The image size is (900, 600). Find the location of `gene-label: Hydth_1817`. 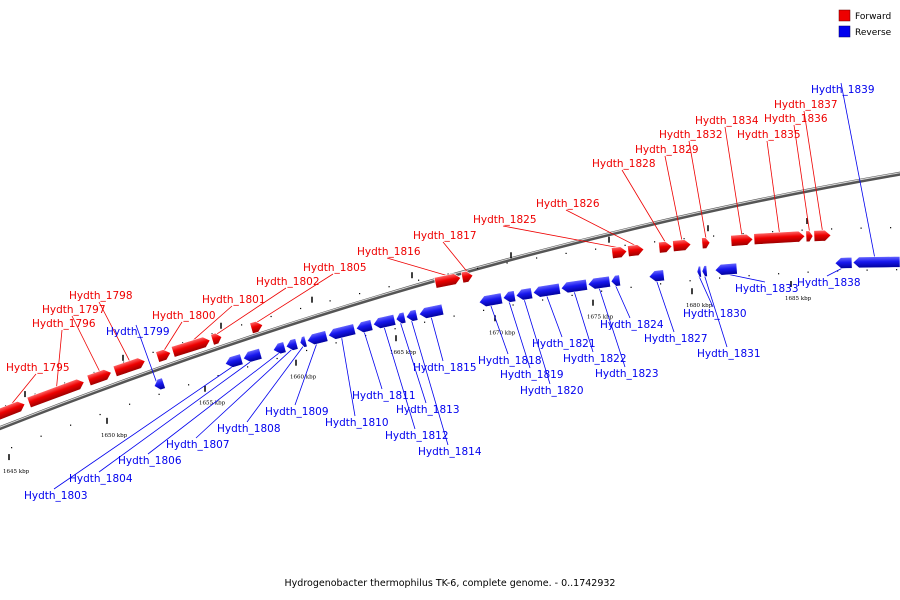

gene-label: Hydth_1817 is located at coordinates (445, 236).